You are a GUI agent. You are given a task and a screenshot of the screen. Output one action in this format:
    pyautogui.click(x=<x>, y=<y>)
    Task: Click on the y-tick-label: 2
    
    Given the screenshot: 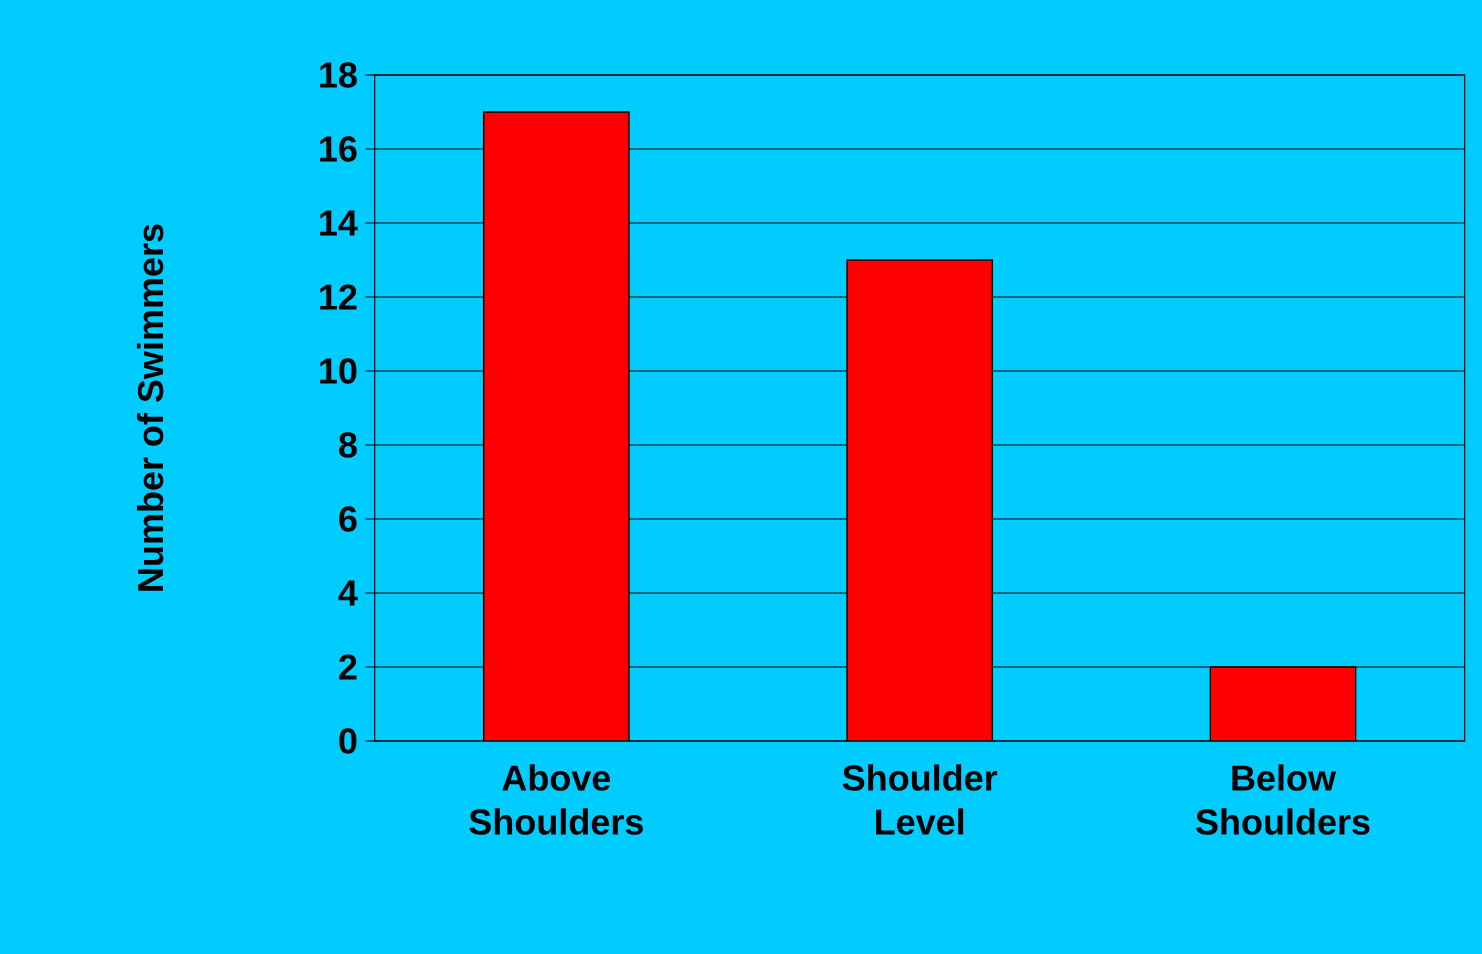 What is the action you would take?
    pyautogui.click(x=348, y=667)
    